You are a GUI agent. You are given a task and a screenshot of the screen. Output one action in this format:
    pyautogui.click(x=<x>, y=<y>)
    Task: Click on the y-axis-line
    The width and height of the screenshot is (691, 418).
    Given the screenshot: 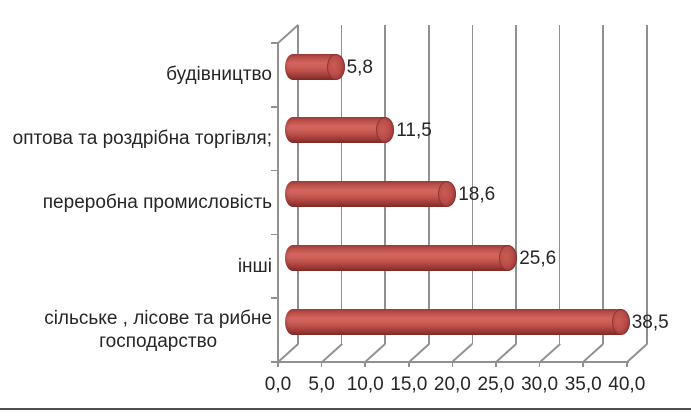 What is the action you would take?
    pyautogui.click(x=278, y=205)
    